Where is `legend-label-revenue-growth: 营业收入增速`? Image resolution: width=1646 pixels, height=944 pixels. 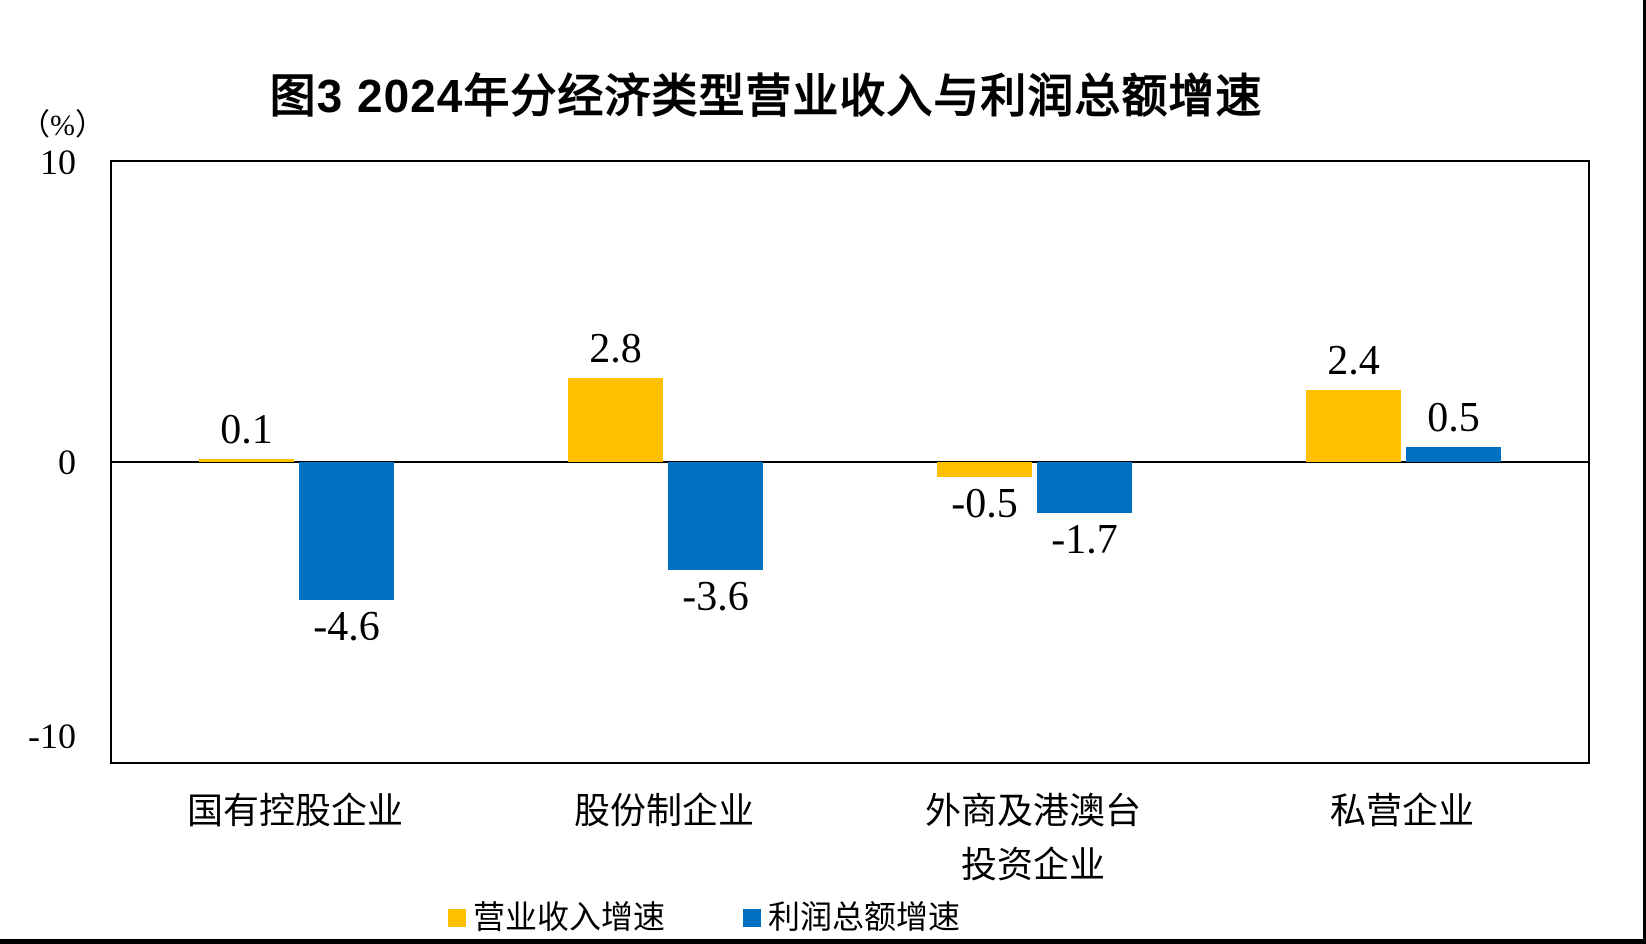 legend-label-revenue-growth: 营业收入增速 is located at coordinates (569, 917).